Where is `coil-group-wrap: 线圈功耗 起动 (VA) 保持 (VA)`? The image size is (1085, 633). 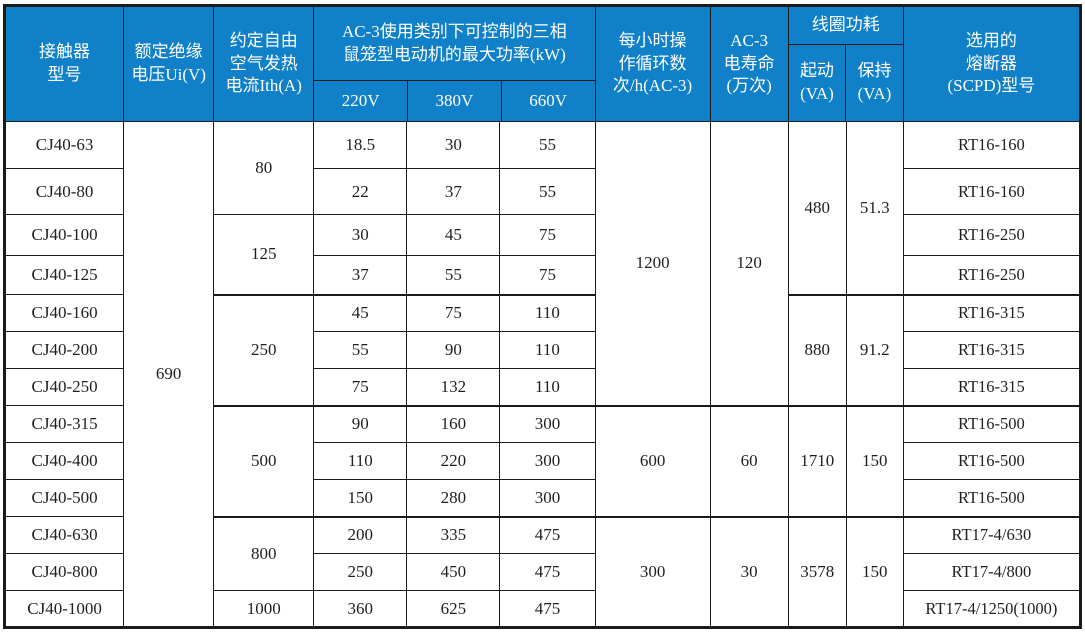 coil-group-wrap: 线圈功耗 起动 (VA) 保持 (VA) is located at coordinates (846, 64).